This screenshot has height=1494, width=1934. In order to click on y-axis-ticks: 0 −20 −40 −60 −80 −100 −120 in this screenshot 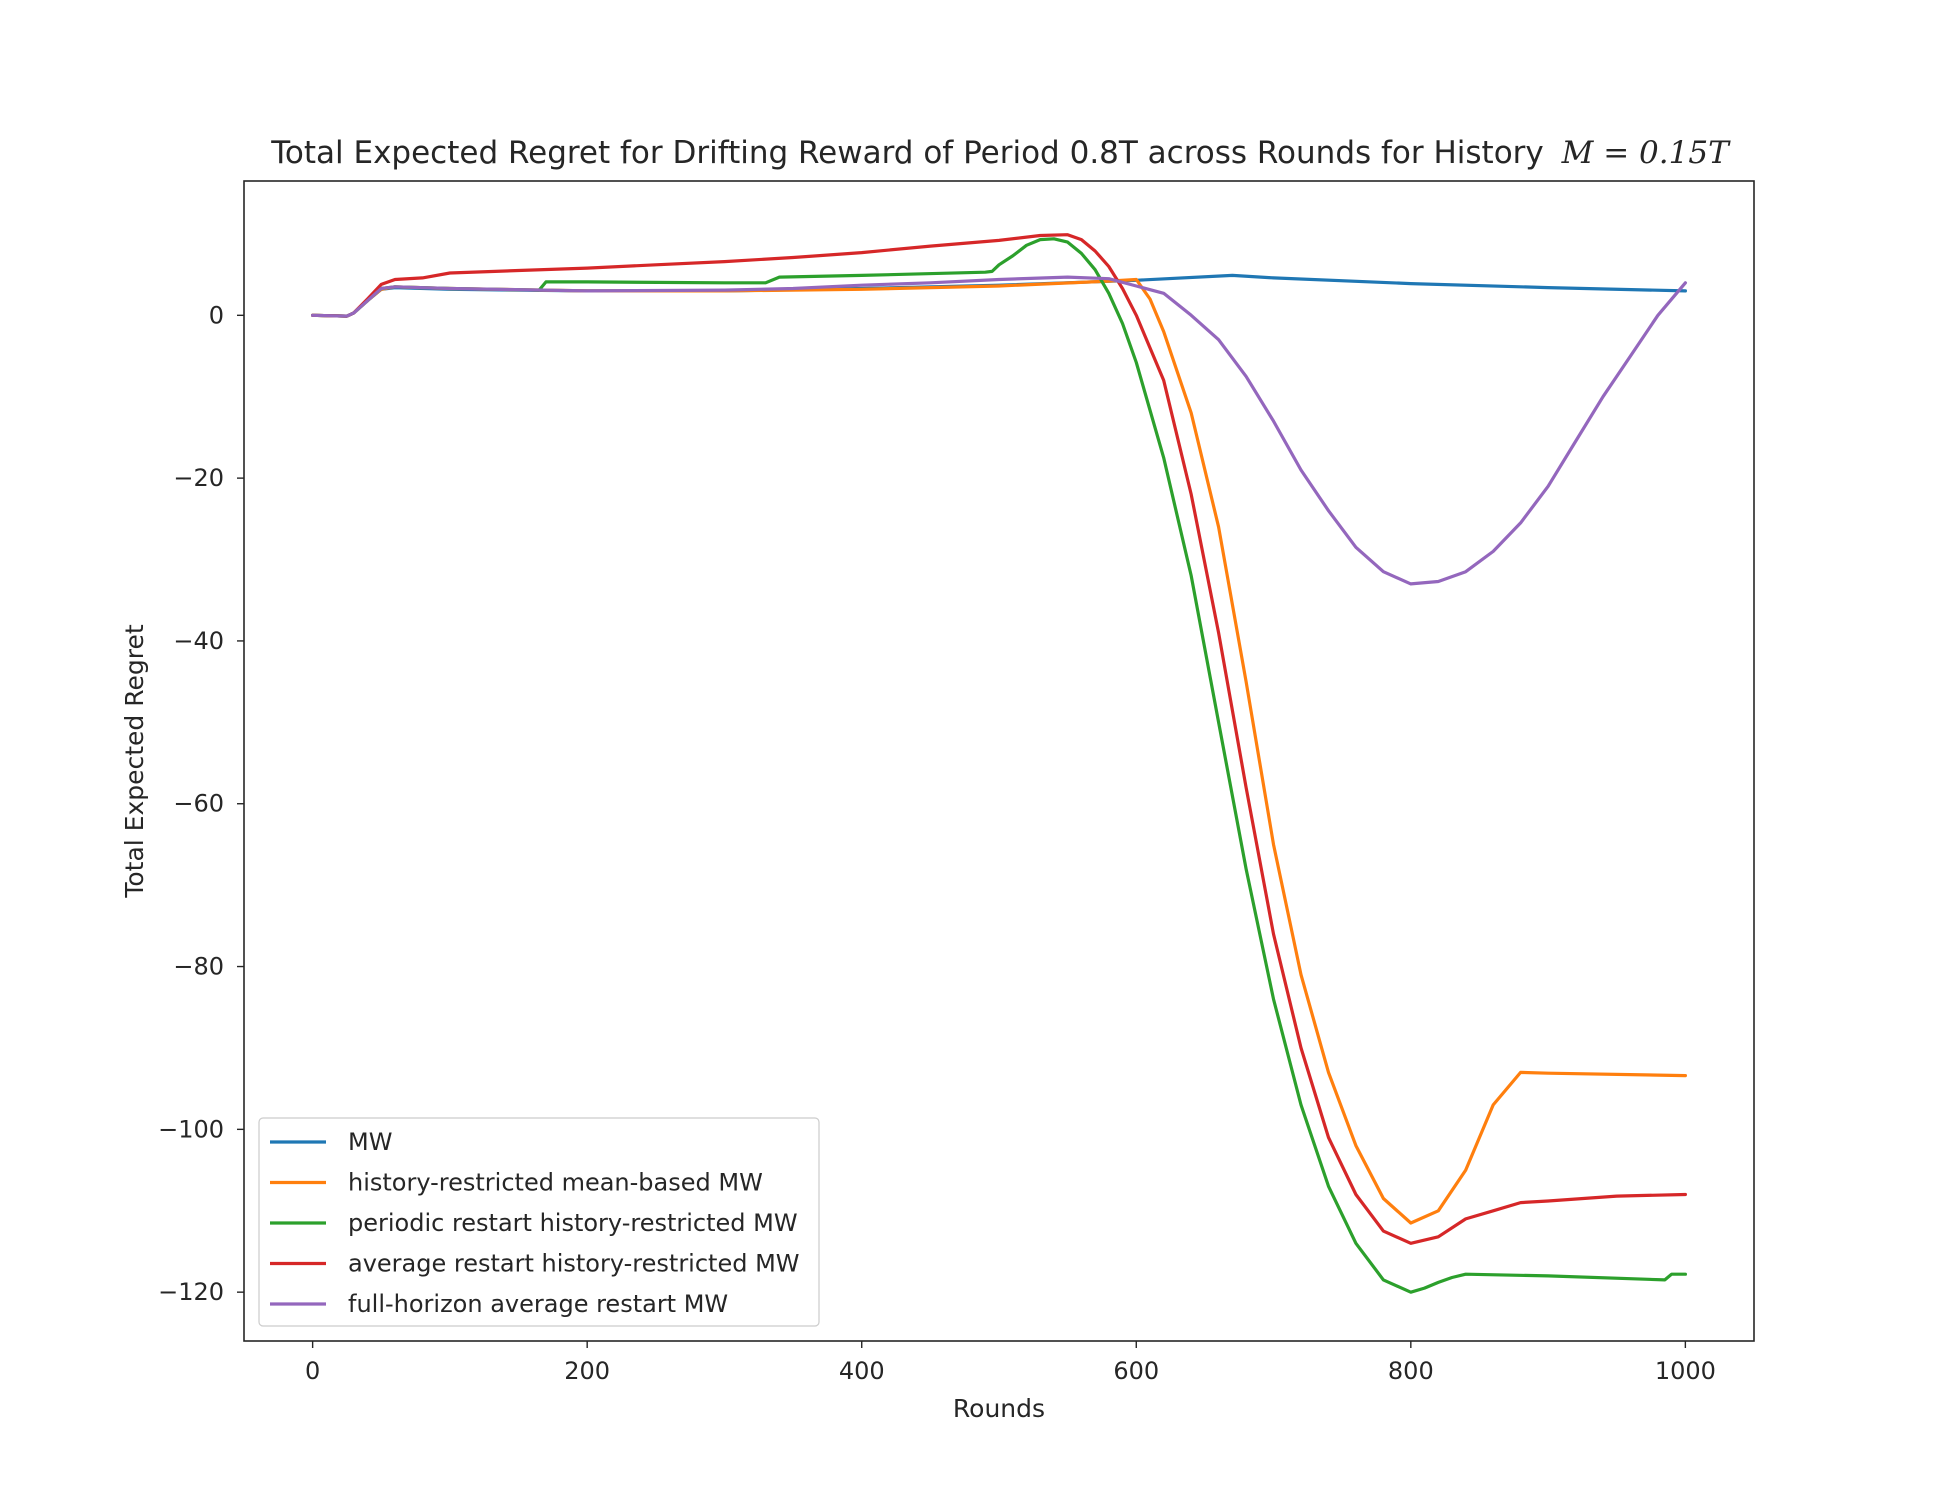, I will do `click(201, 803)`.